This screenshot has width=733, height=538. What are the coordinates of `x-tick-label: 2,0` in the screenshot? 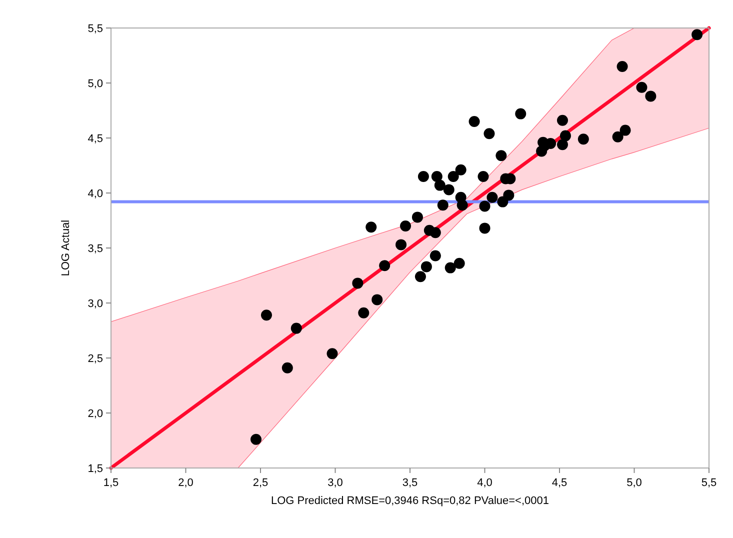 It's located at (186, 483).